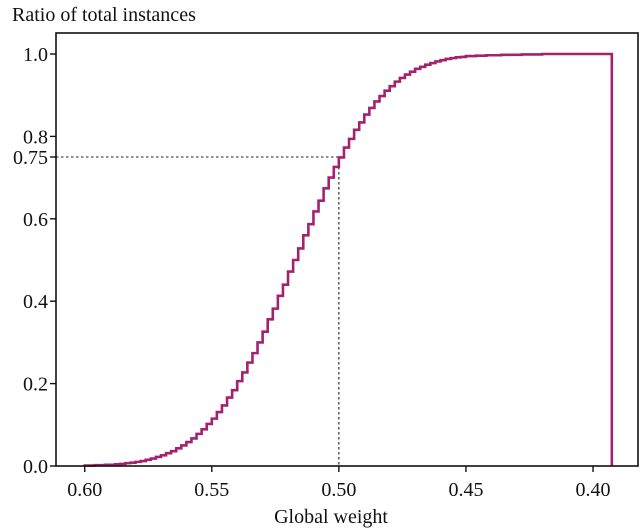 The height and width of the screenshot is (528, 640). What do you see at coordinates (35, 302) in the screenshot?
I see `y-tick-label: 0.4` at bounding box center [35, 302].